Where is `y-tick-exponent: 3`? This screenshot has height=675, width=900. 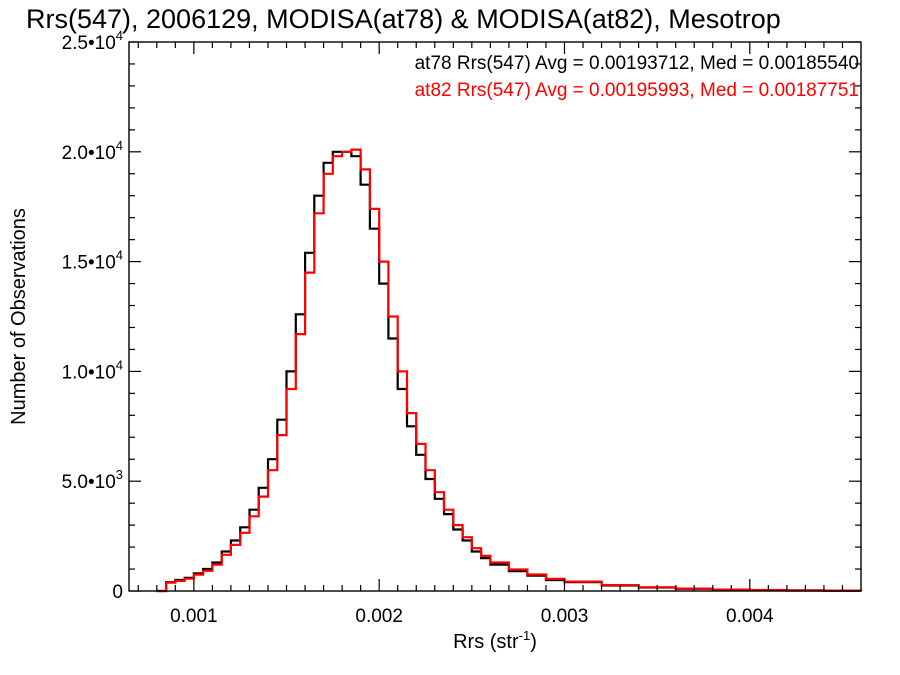 y-tick-exponent: 3 is located at coordinates (119, 474).